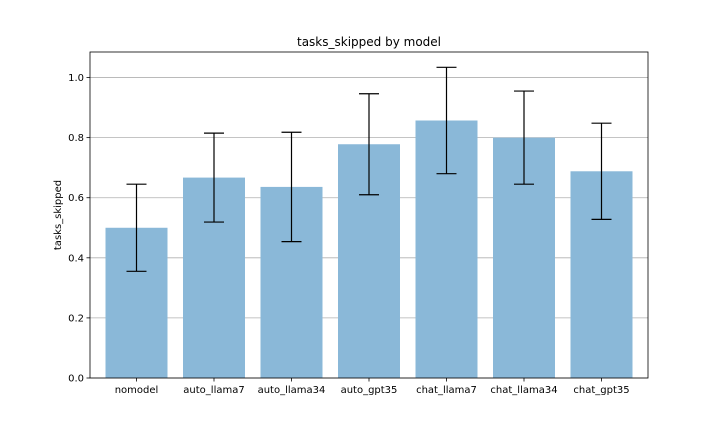 The height and width of the screenshot is (432, 720). I want to click on x-tick-label: auto_llama7, so click(213, 390).